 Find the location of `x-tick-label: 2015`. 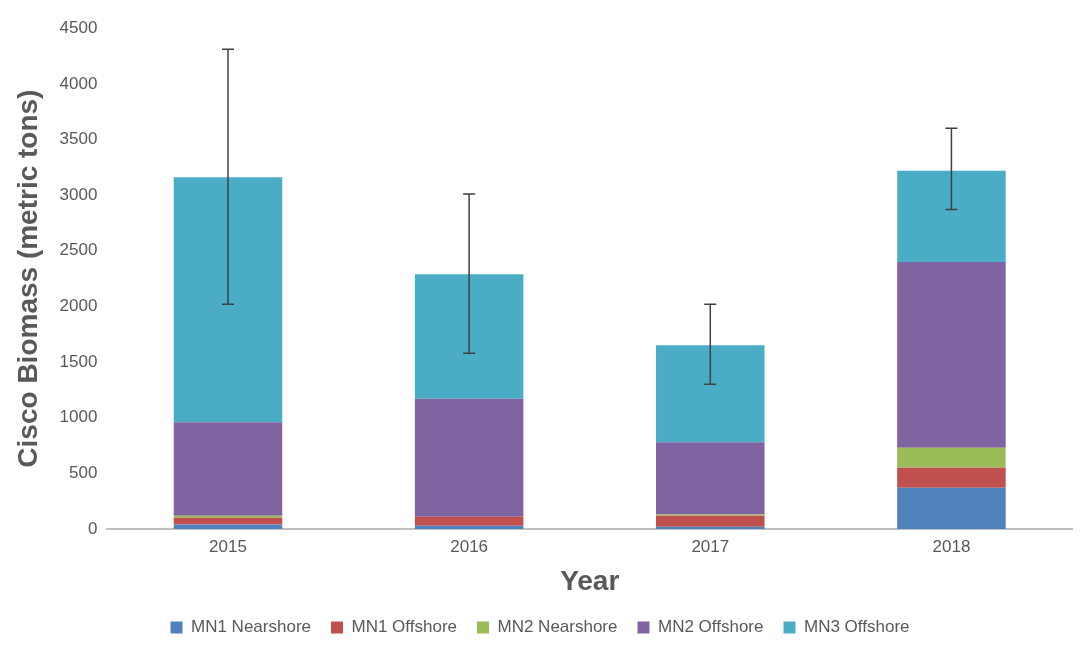

x-tick-label: 2015 is located at coordinates (228, 546).